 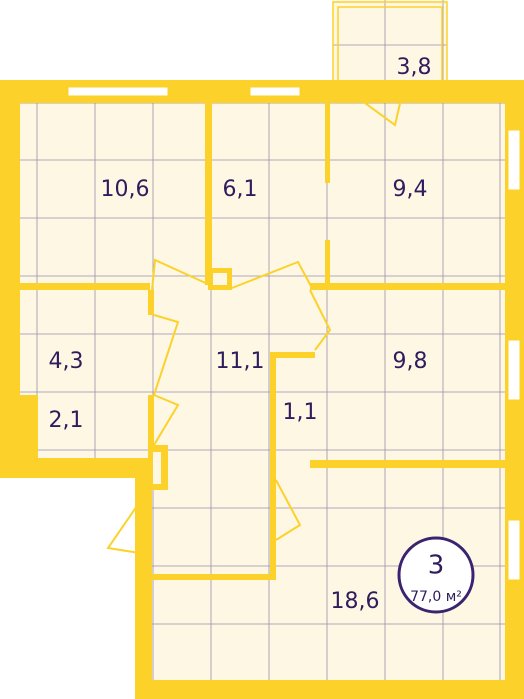 I want to click on room-area: 10,6, so click(x=125, y=189).